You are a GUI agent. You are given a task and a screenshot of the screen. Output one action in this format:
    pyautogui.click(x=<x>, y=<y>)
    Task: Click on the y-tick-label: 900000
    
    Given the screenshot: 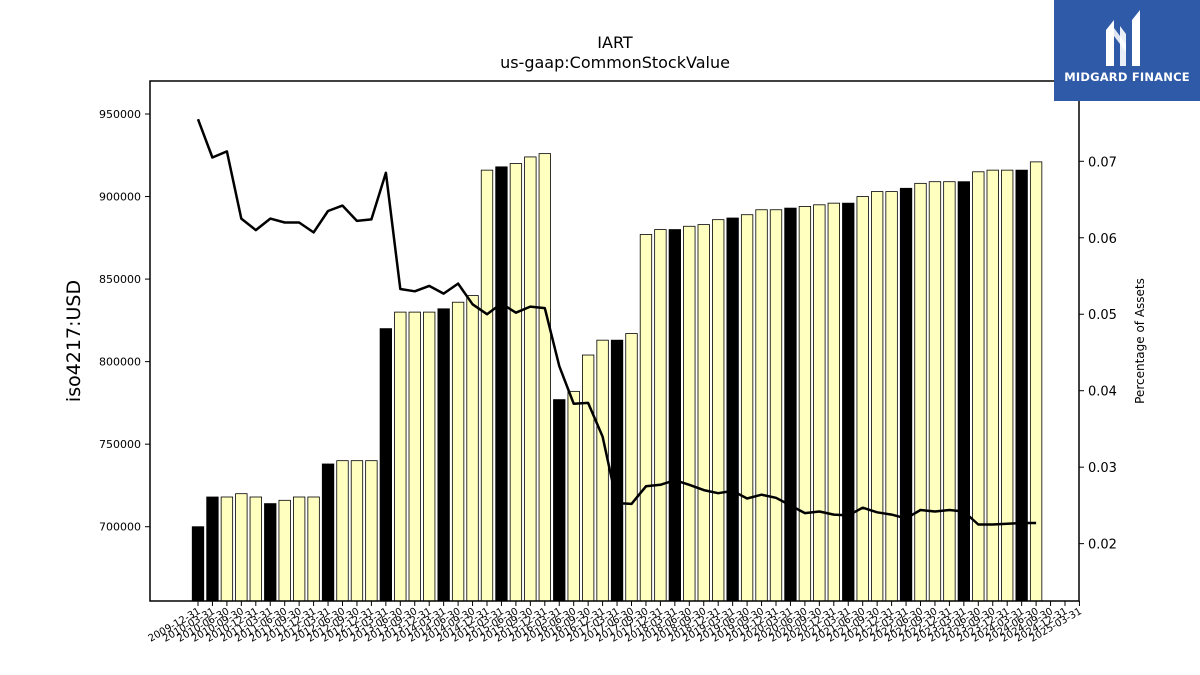 What is the action you would take?
    pyautogui.click(x=120, y=197)
    